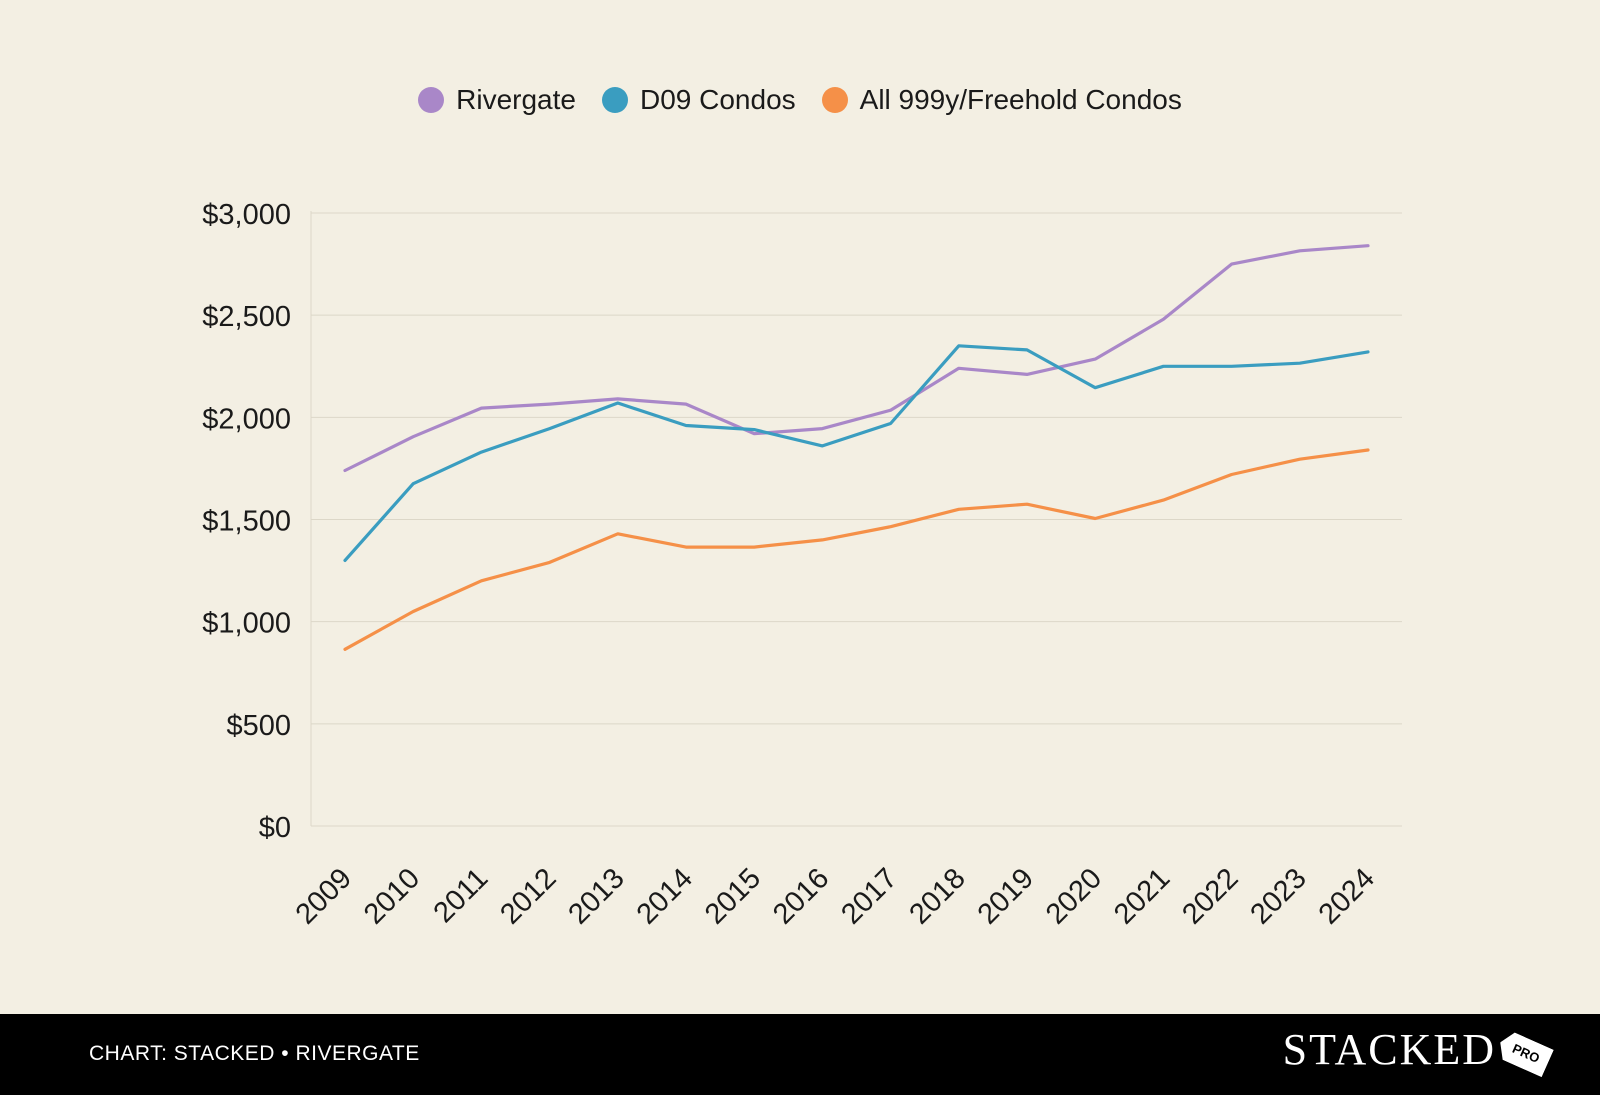 The height and width of the screenshot is (1095, 1600). Describe the element at coordinates (1210, 896) in the screenshot. I see `x-tick-label: 2022` at that location.